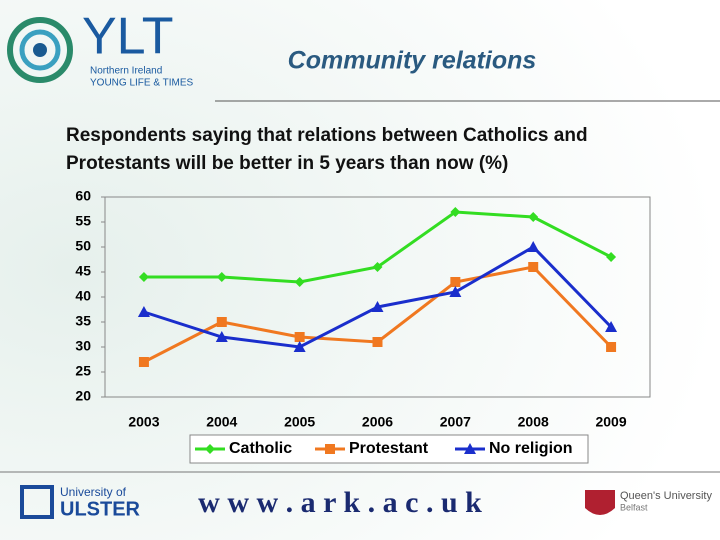 The height and width of the screenshot is (540, 720). What do you see at coordinates (37, 502) in the screenshot?
I see `ulster-icon` at bounding box center [37, 502].